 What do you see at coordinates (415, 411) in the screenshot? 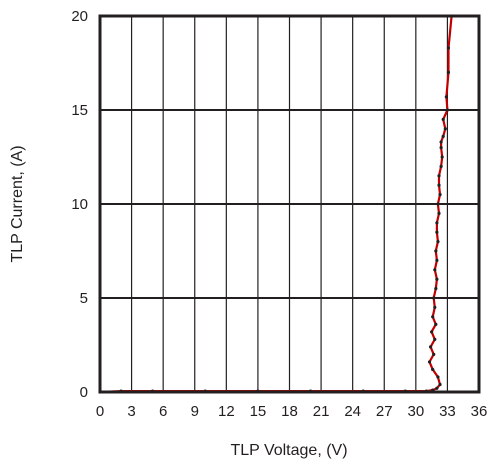
I see `x-tick-label: 30` at bounding box center [415, 411].